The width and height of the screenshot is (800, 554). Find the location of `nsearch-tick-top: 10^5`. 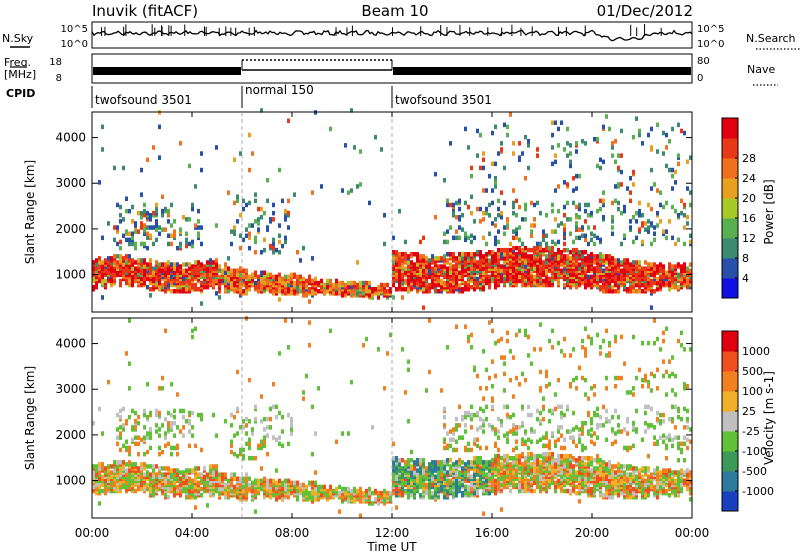

nsearch-tick-top: 10^5 is located at coordinates (710, 29).